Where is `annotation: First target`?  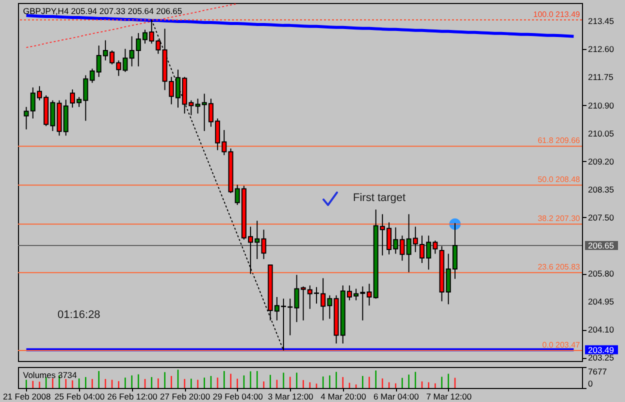 annotation: First target is located at coordinates (379, 198).